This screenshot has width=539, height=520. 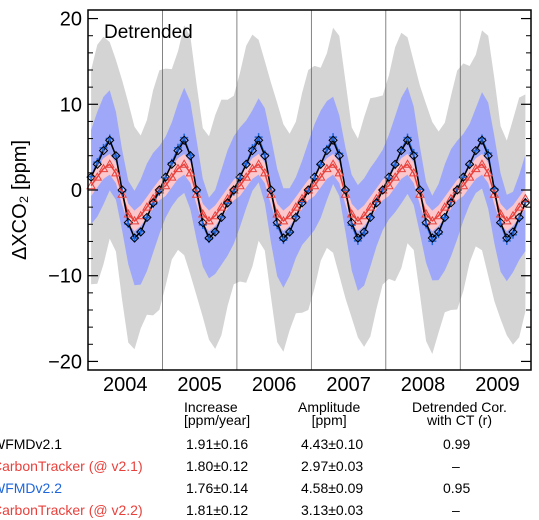 What do you see at coordinates (332, 488) in the screenshot?
I see `amplitude-value: 4.58±0.09` at bounding box center [332, 488].